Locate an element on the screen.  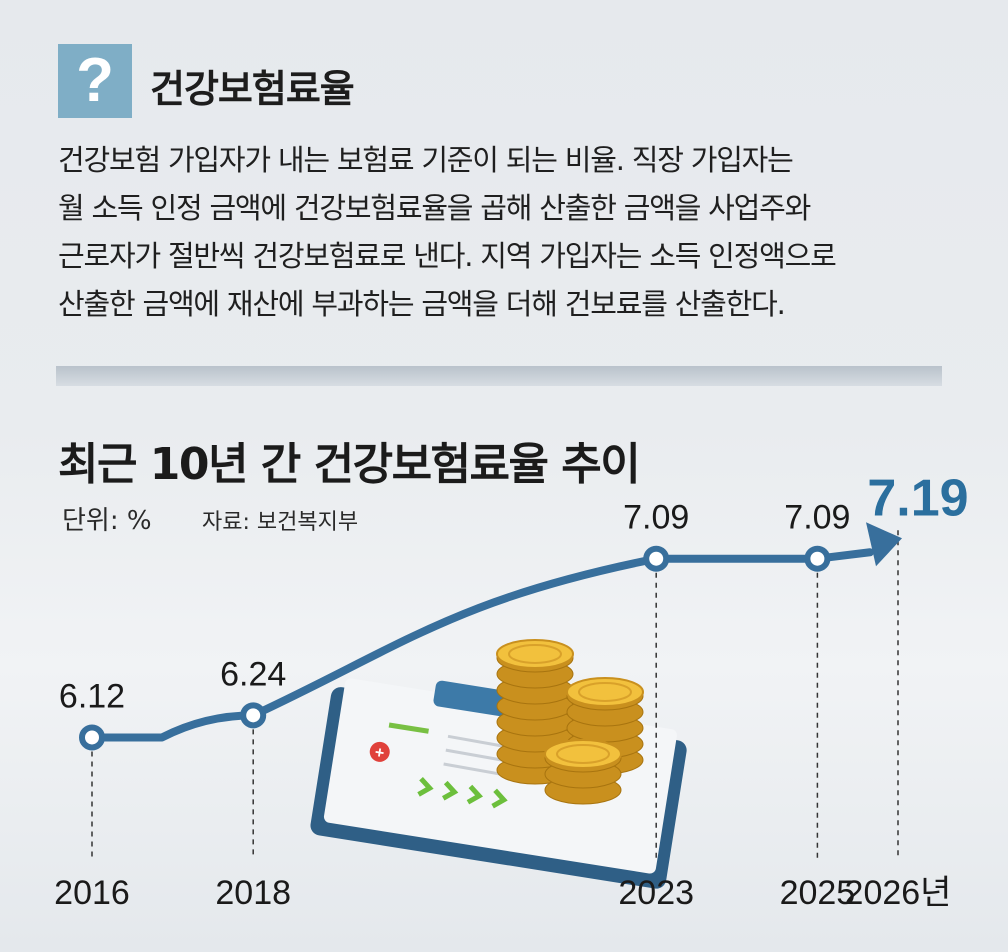
description-line: 근로자가 절반씩 건강보험료로 낸다. 지역 가입자는 소득 인정액으로 is located at coordinates (447, 256).